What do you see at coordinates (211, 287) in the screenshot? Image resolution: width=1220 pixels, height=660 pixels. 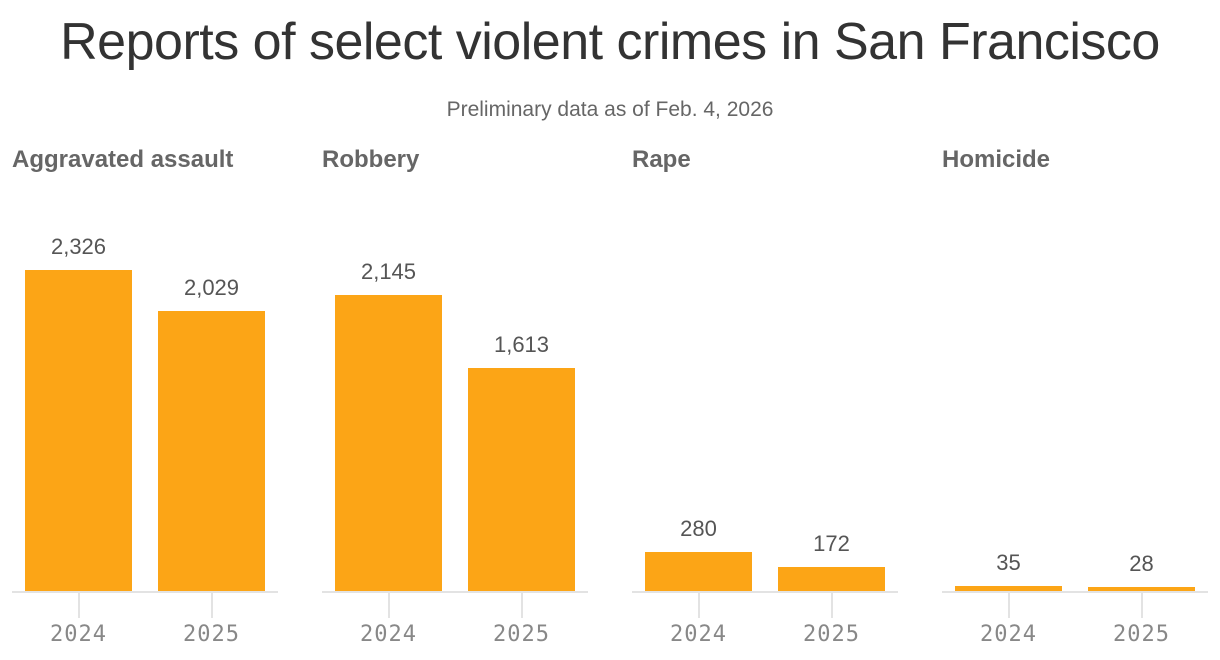 I see `value-label: 2,029` at bounding box center [211, 287].